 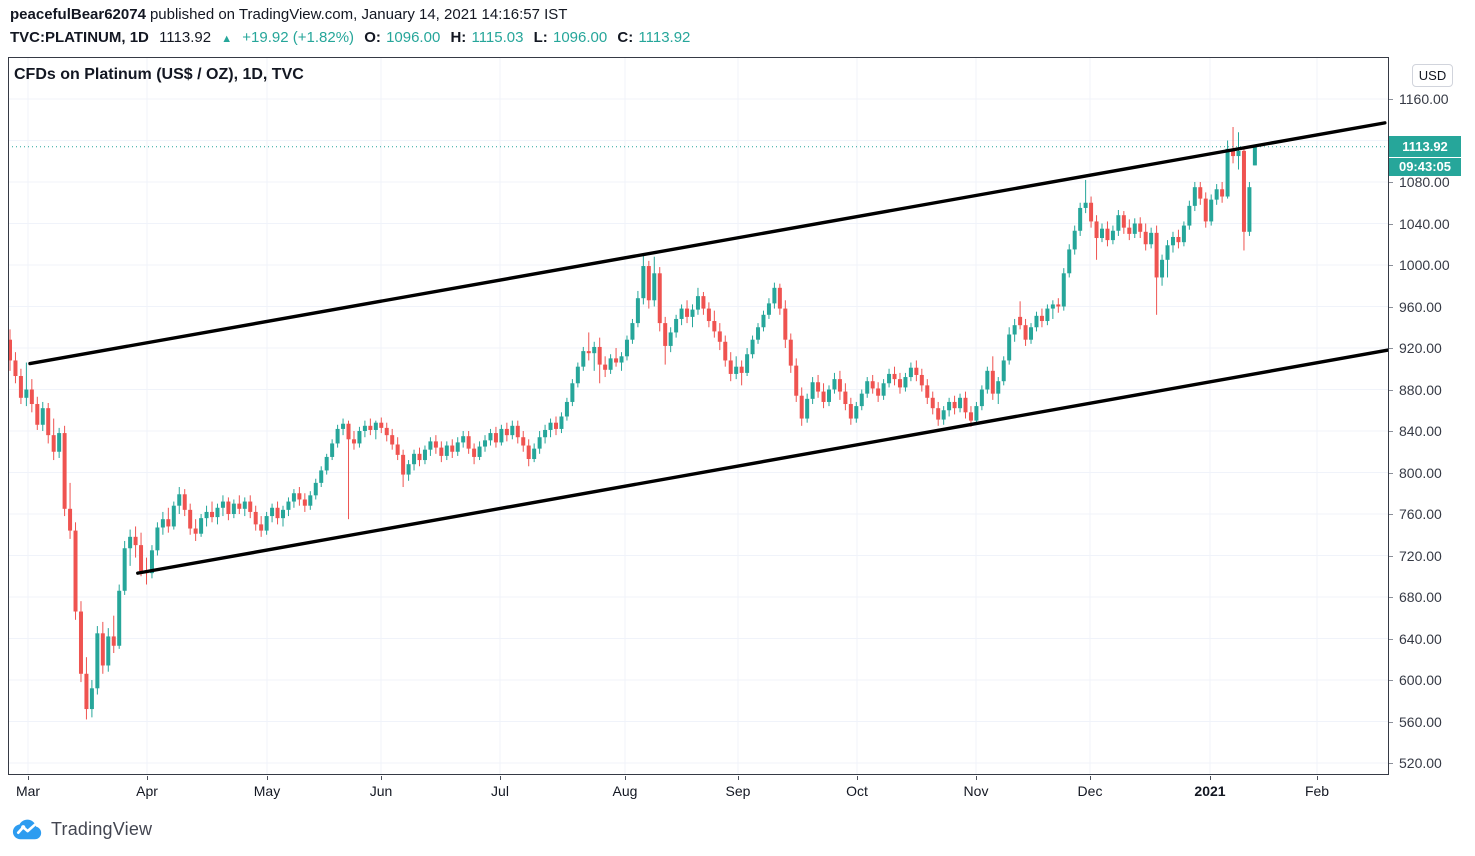 I want to click on chart-title: CFDs on Platinum (US$ / OZ), 1D, TVC, so click(x=159, y=74).